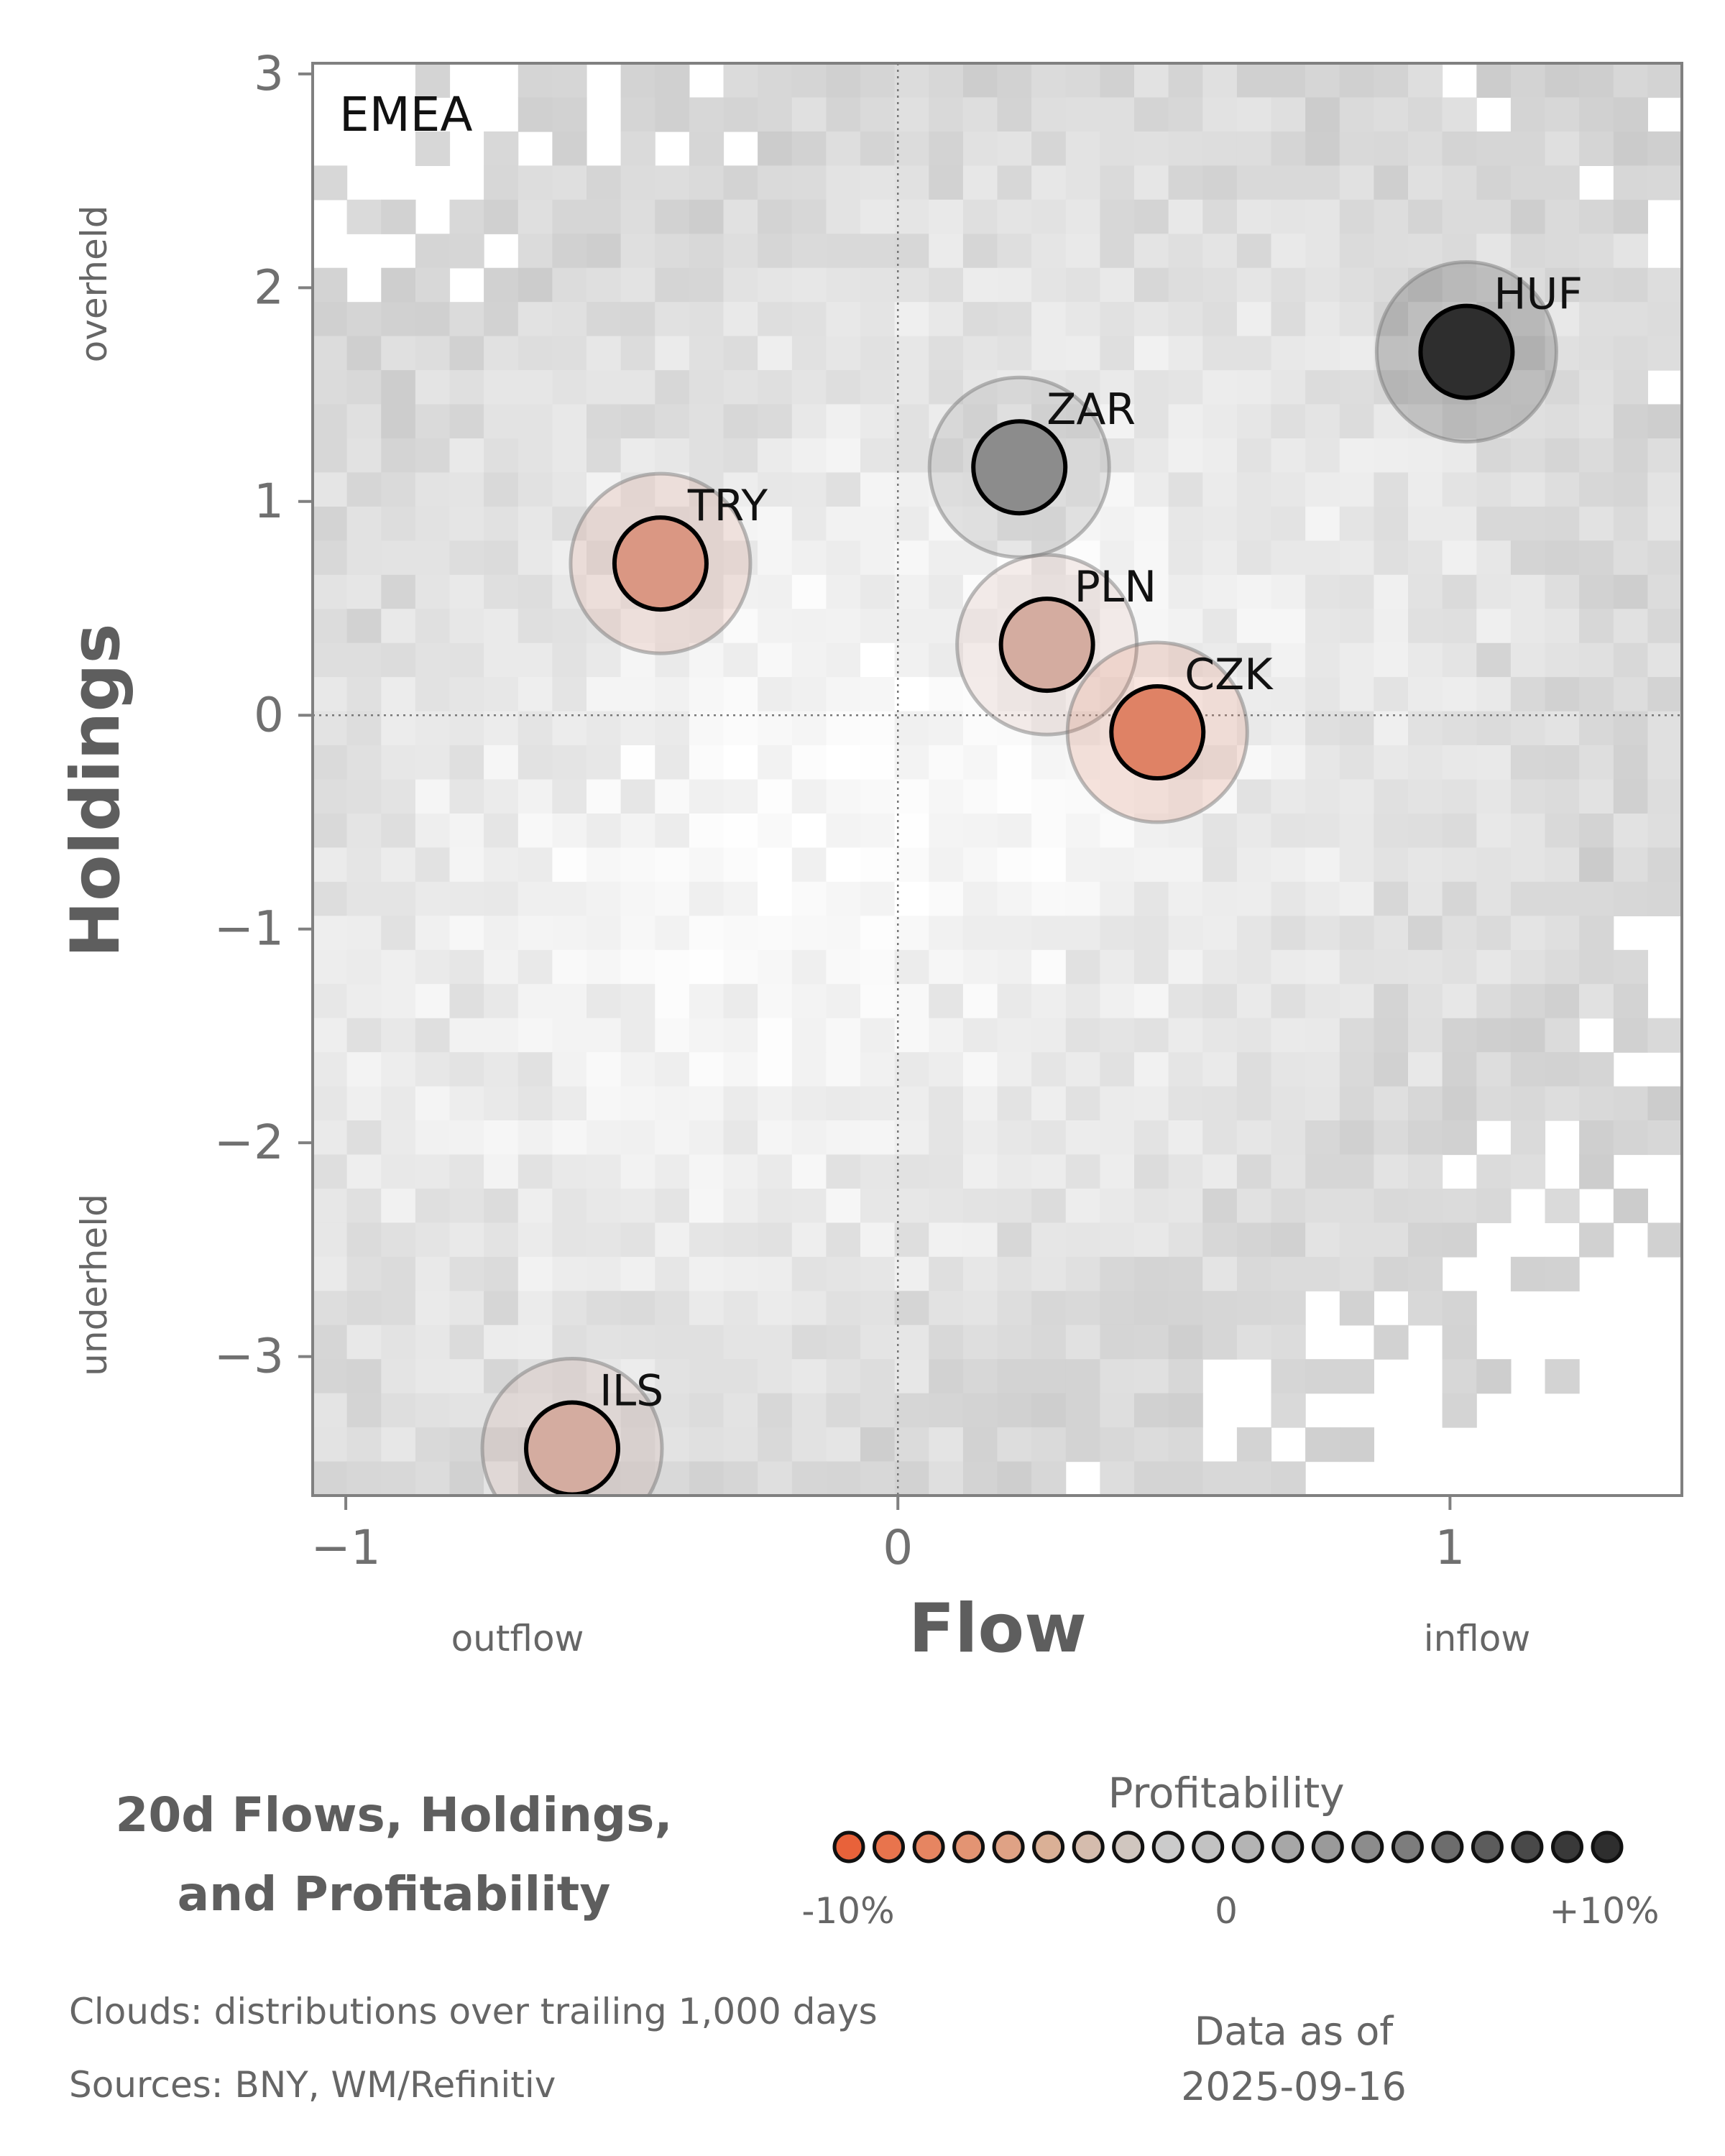 This screenshot has width=1725, height=2156. I want to click on chart-title-line1: 20d Flows, Holdings,, so click(393, 1815).